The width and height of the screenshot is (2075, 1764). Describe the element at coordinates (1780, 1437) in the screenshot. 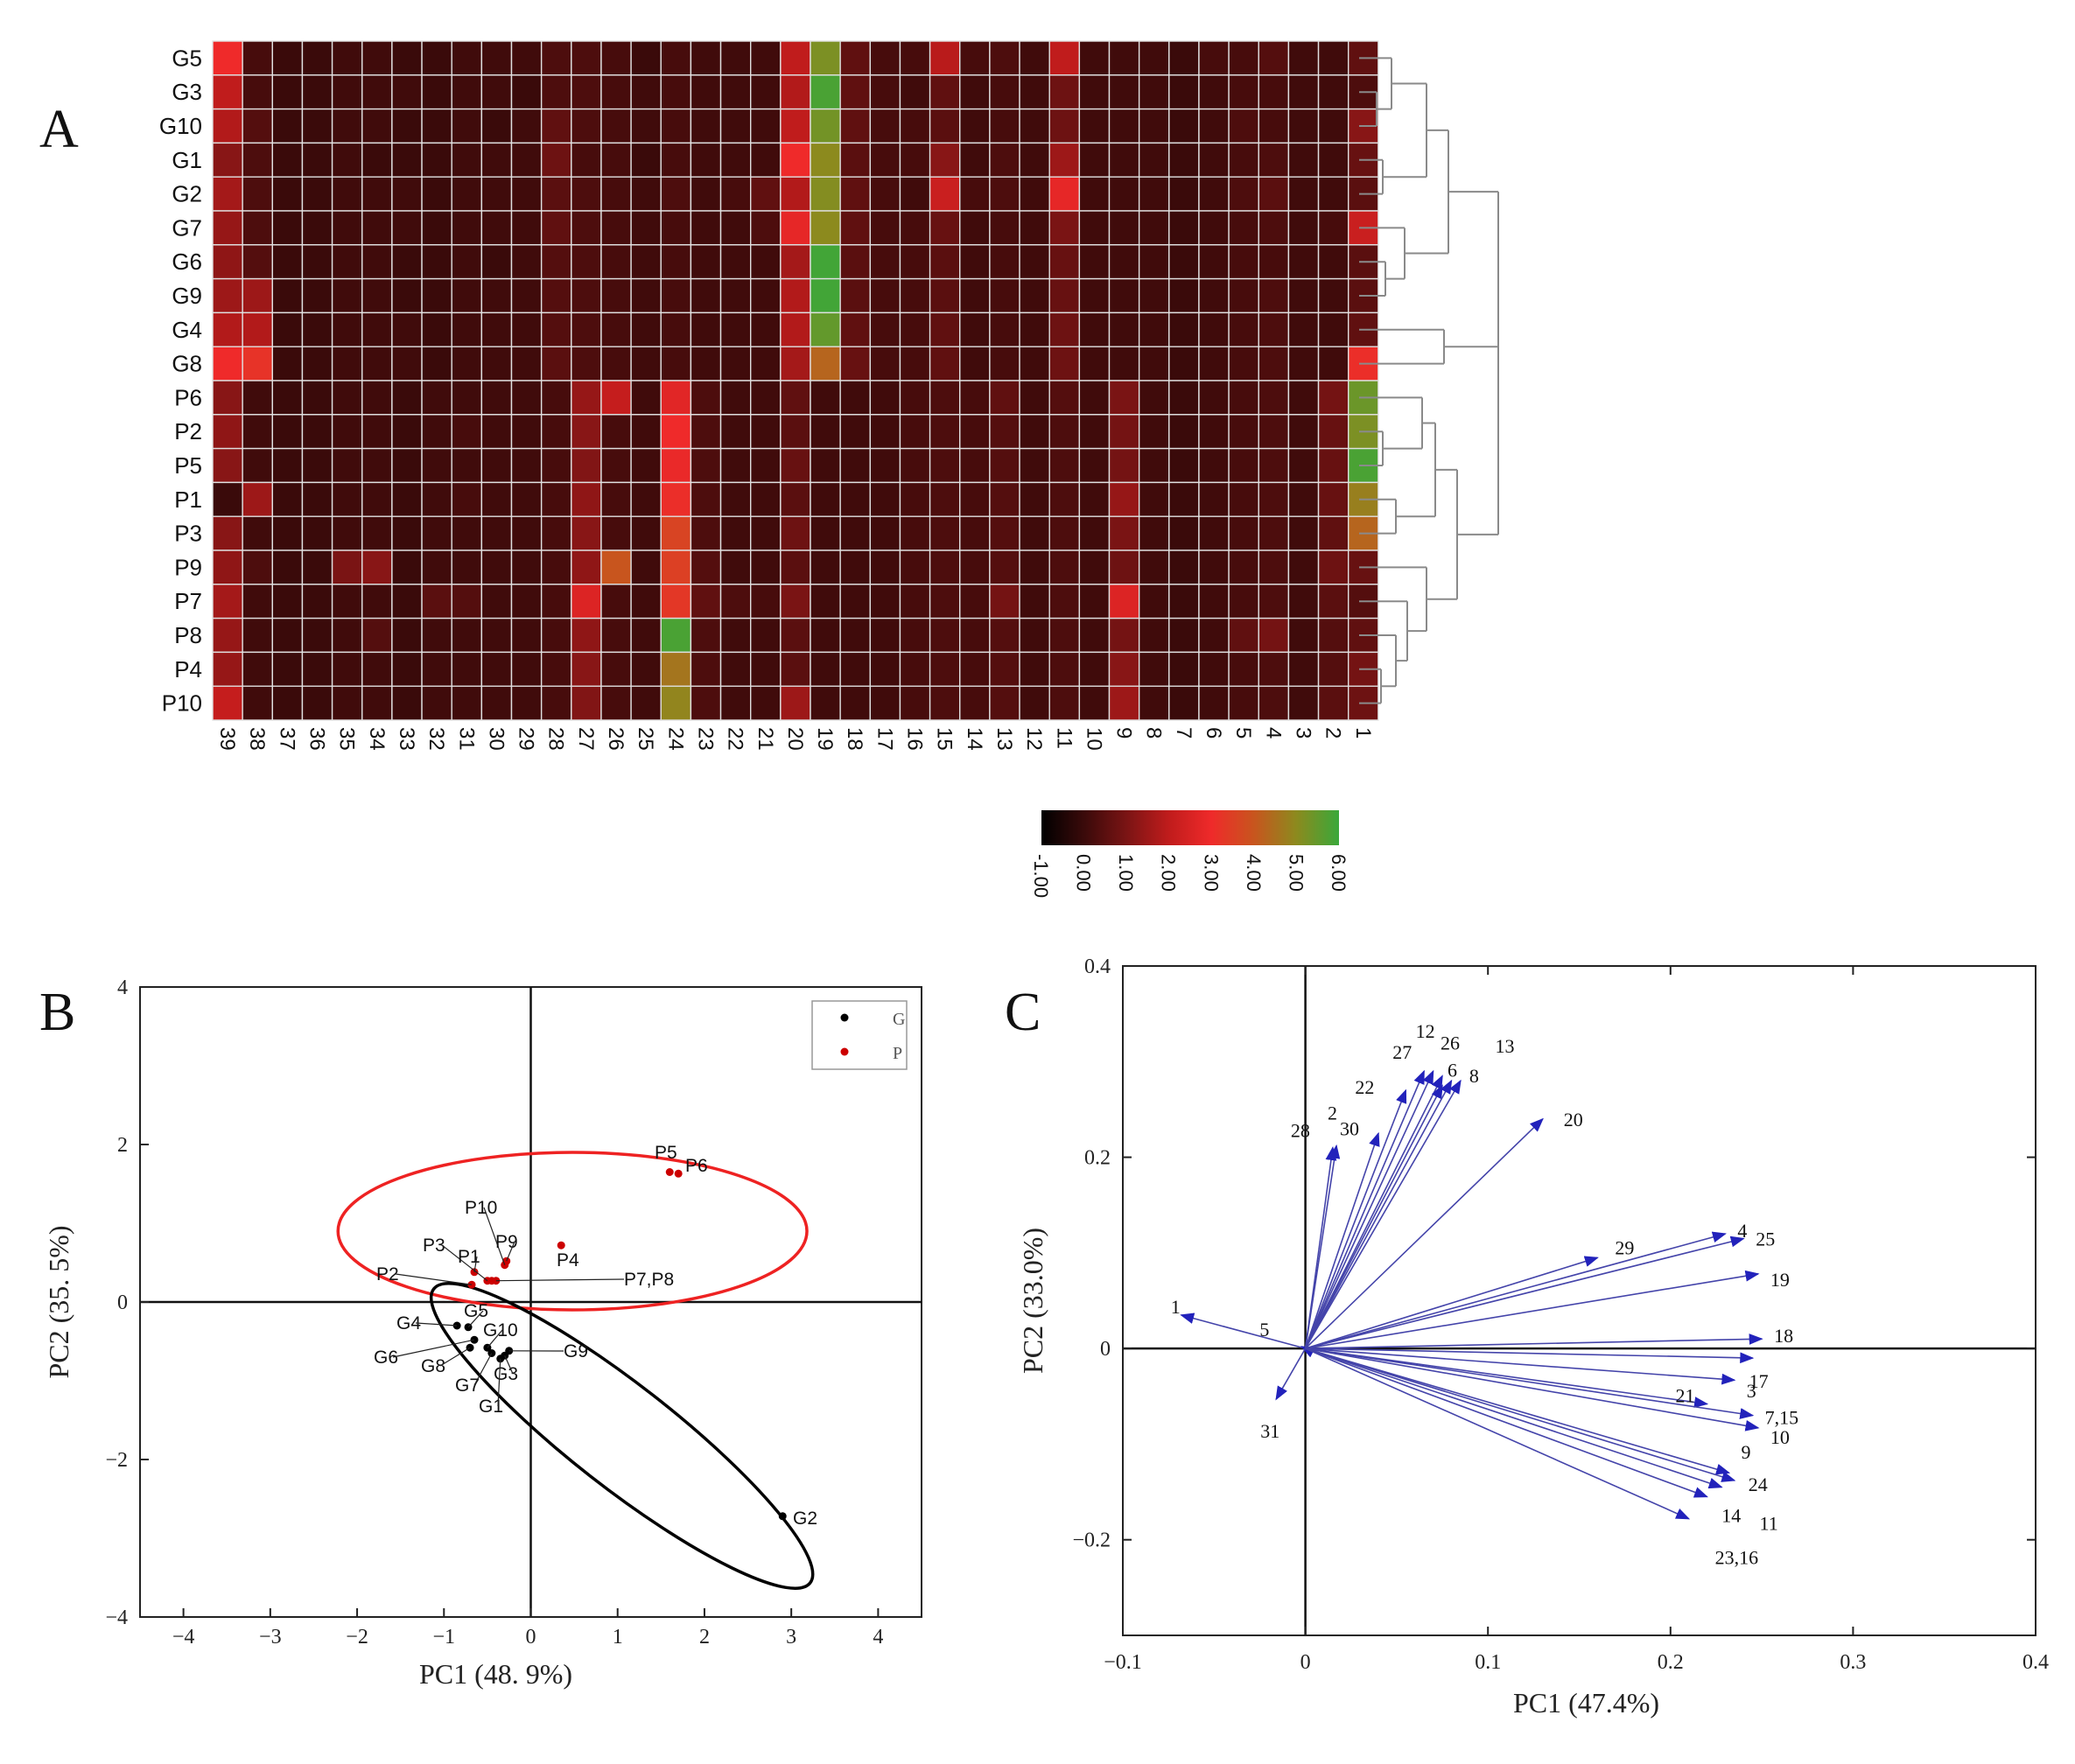

I see `loading-label: 10` at that location.